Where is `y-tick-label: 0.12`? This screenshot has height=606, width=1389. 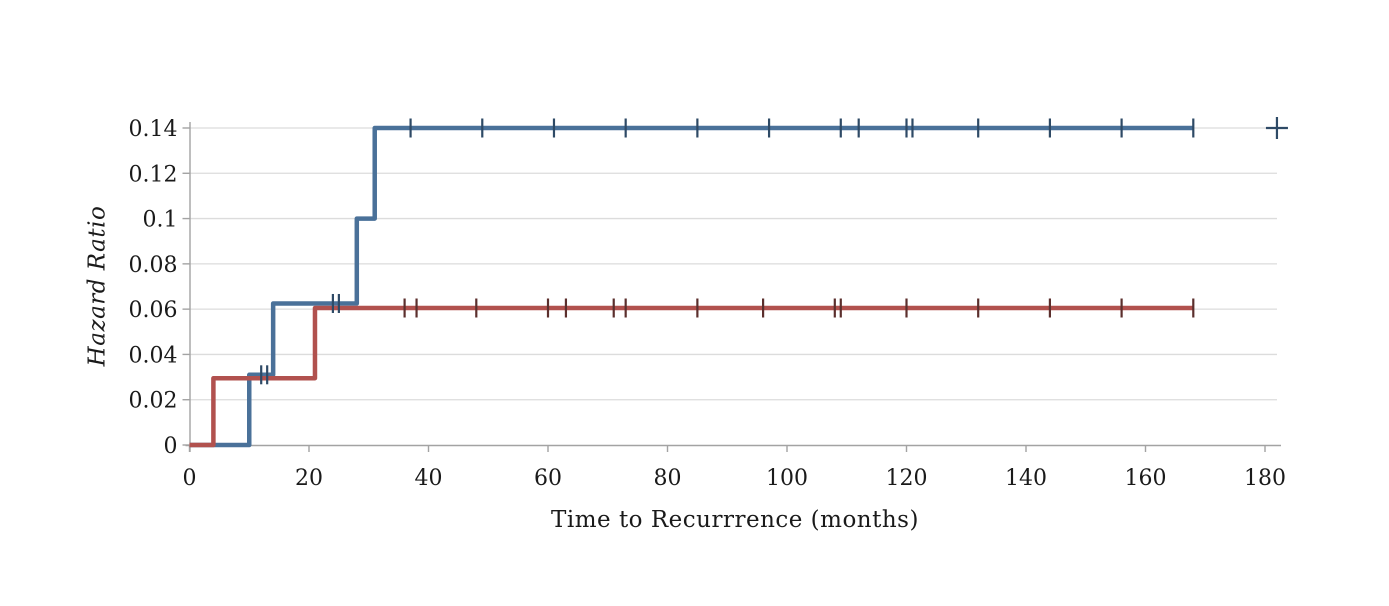 y-tick-label: 0.12 is located at coordinates (153, 174).